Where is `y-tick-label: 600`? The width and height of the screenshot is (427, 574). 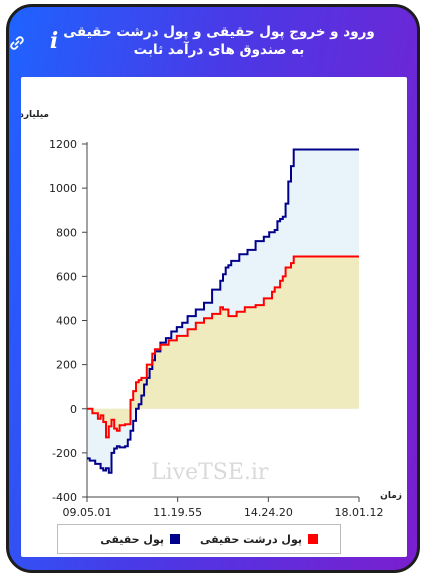
y-tick-label: 600 is located at coordinates (66, 276).